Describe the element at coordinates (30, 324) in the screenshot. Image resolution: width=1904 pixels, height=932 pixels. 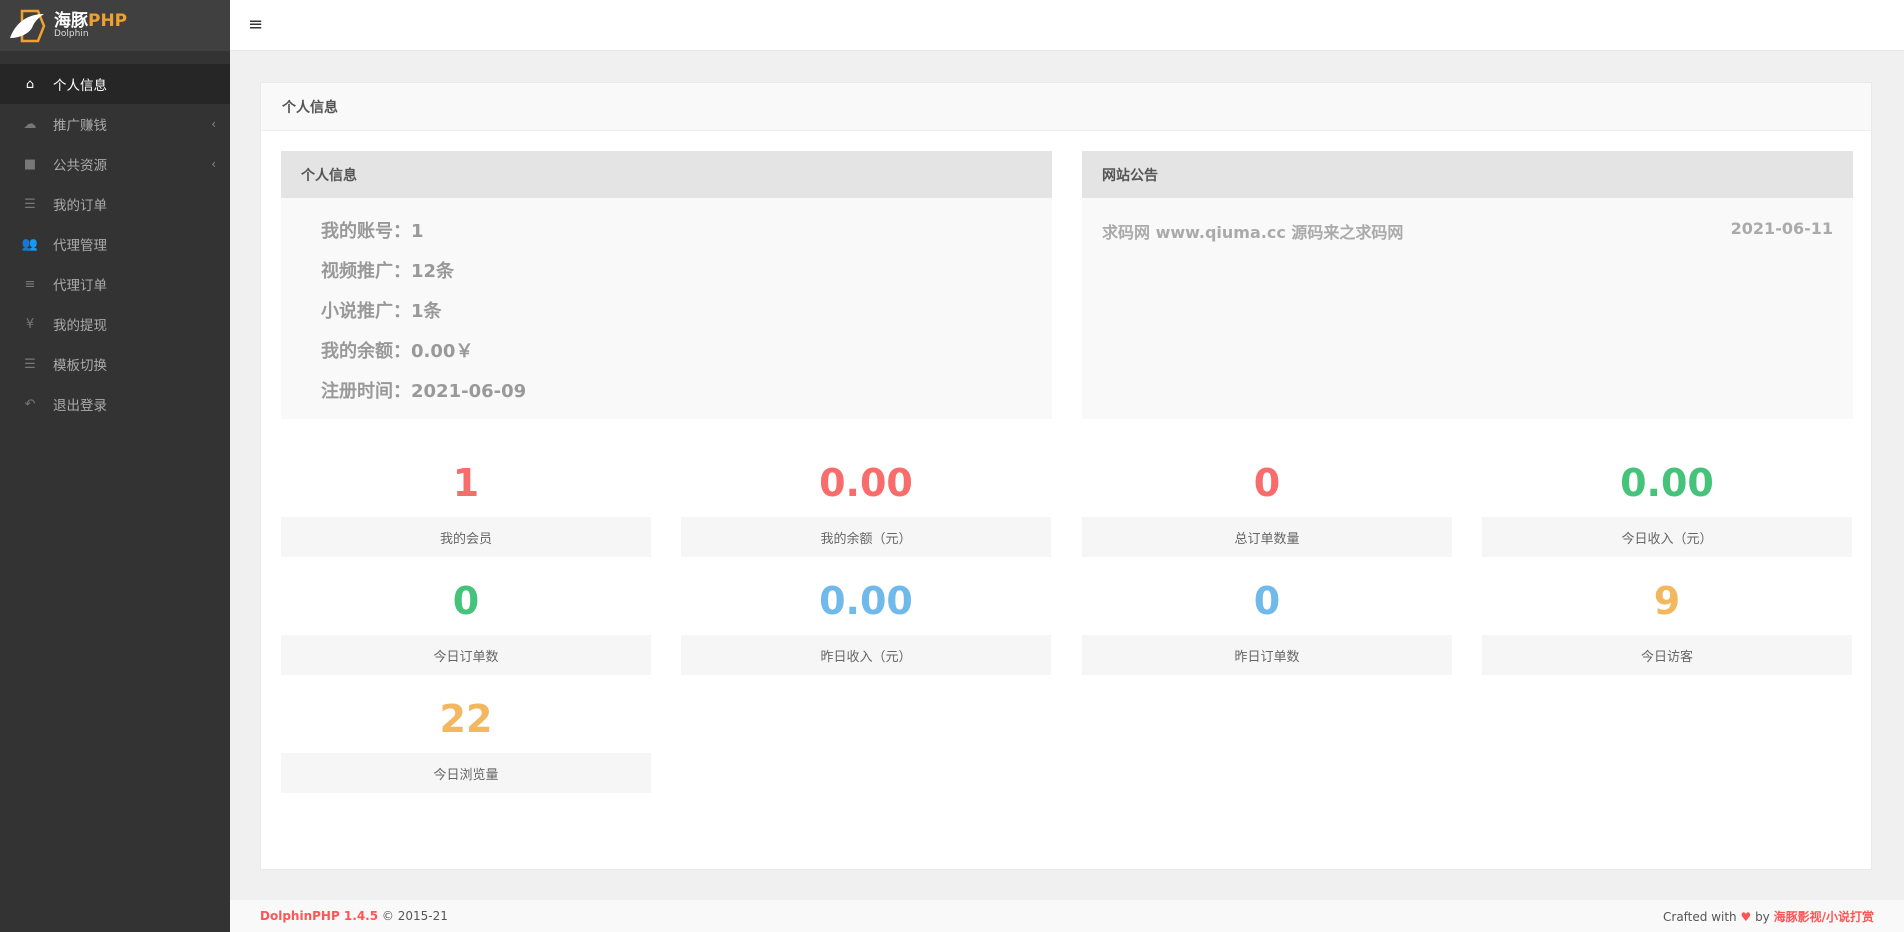
I see `yen-icon: ¥` at that location.